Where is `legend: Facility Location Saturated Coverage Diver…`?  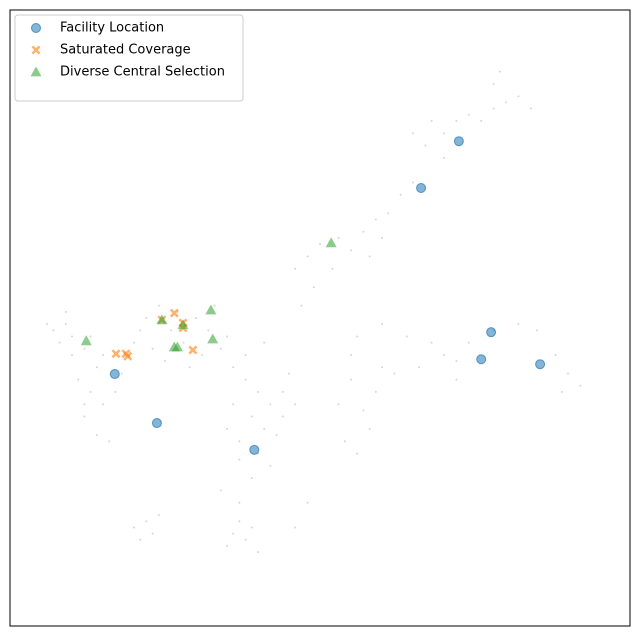
legend: Facility Location Saturated Coverage Diver… is located at coordinates (129, 58).